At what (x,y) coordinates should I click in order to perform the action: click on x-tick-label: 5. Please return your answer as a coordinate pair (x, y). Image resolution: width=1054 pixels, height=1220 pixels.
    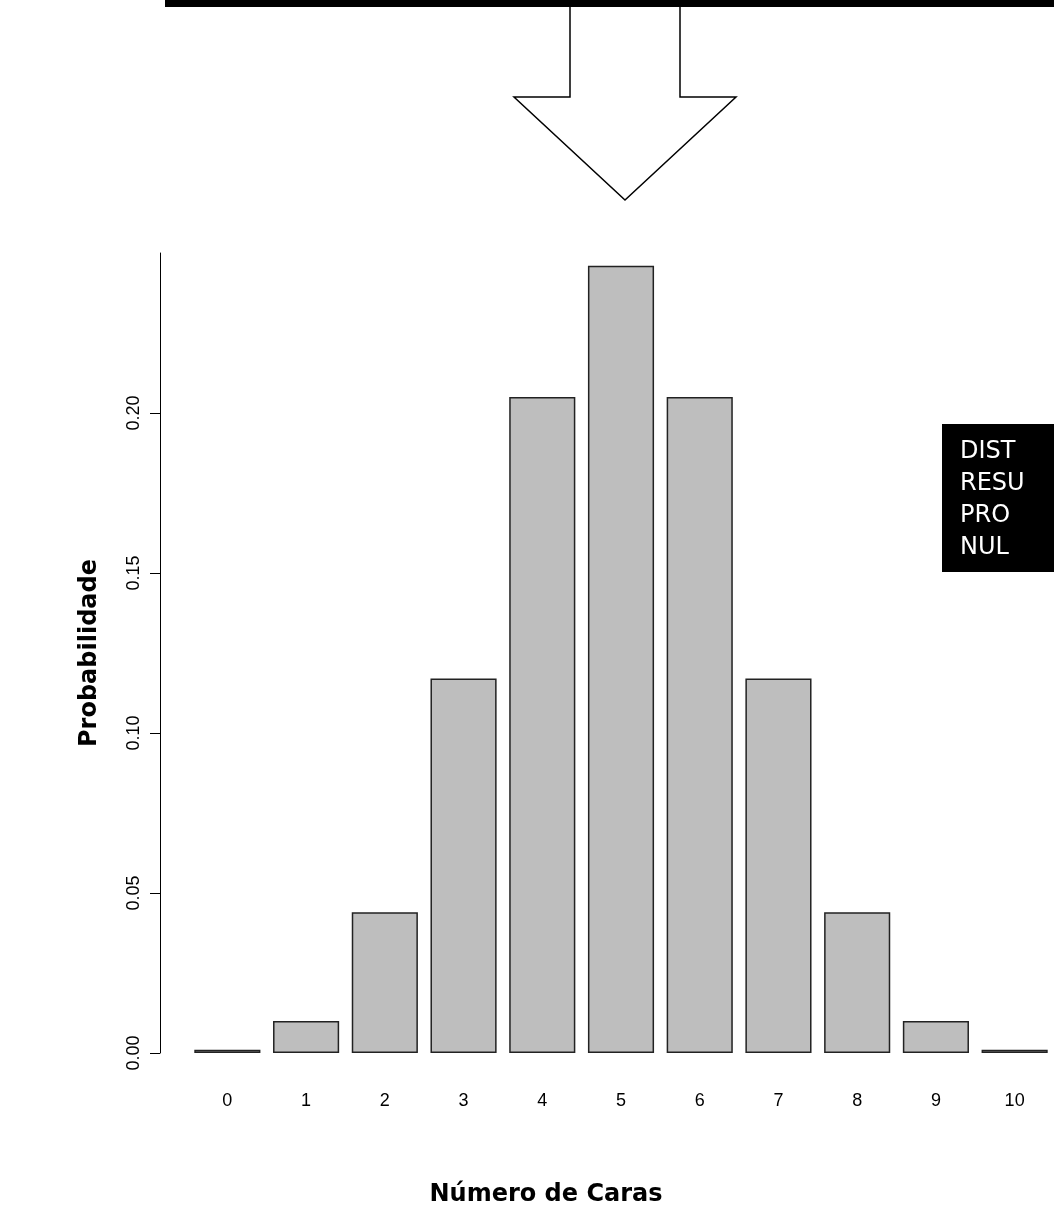
    Looking at the image, I should click on (621, 1100).